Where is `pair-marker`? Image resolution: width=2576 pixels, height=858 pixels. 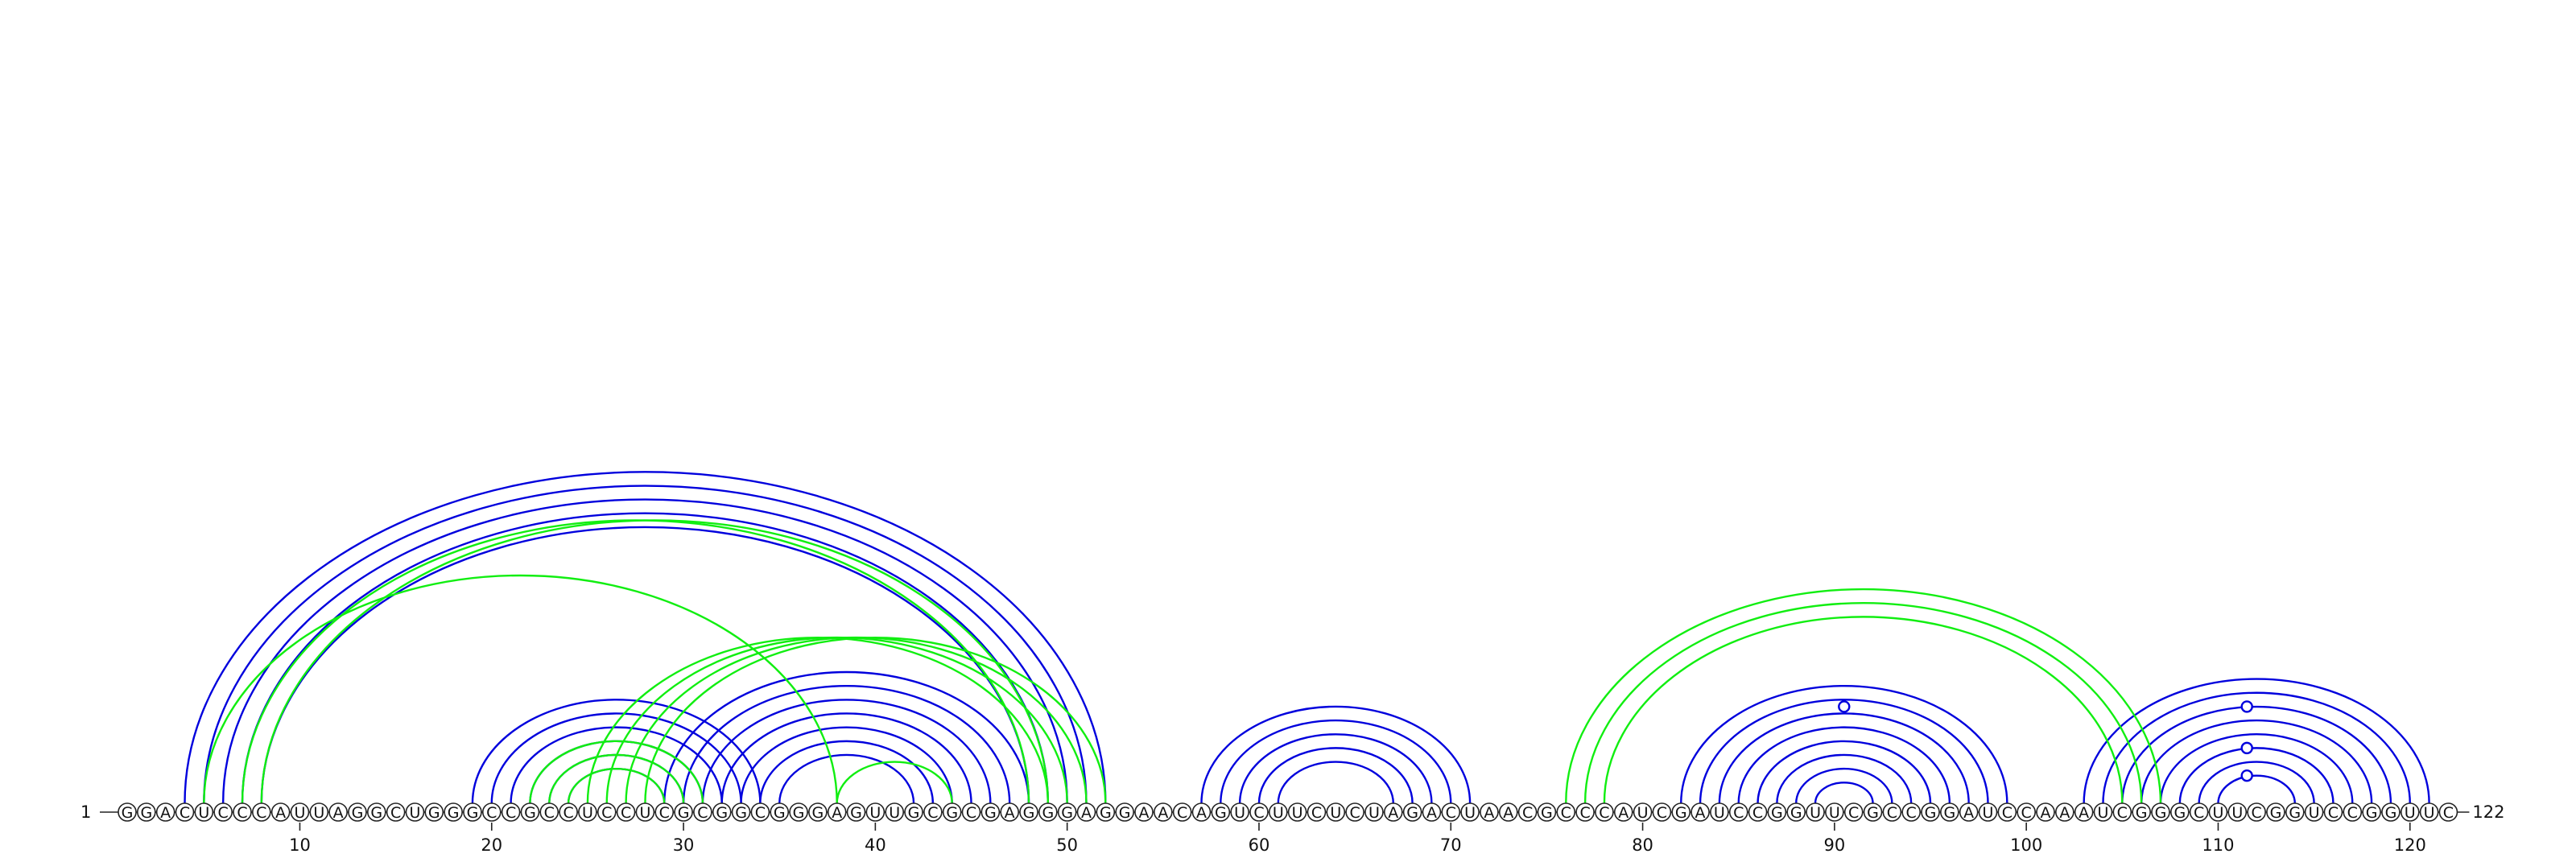
pair-marker is located at coordinates (1845, 706).